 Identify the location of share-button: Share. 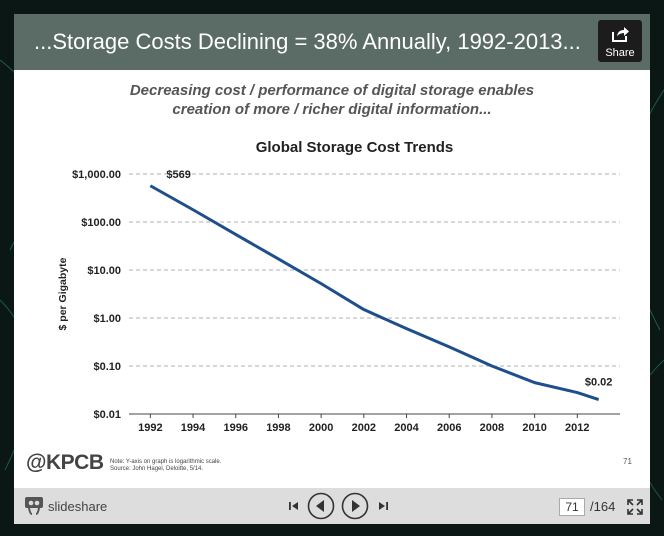
(620, 41).